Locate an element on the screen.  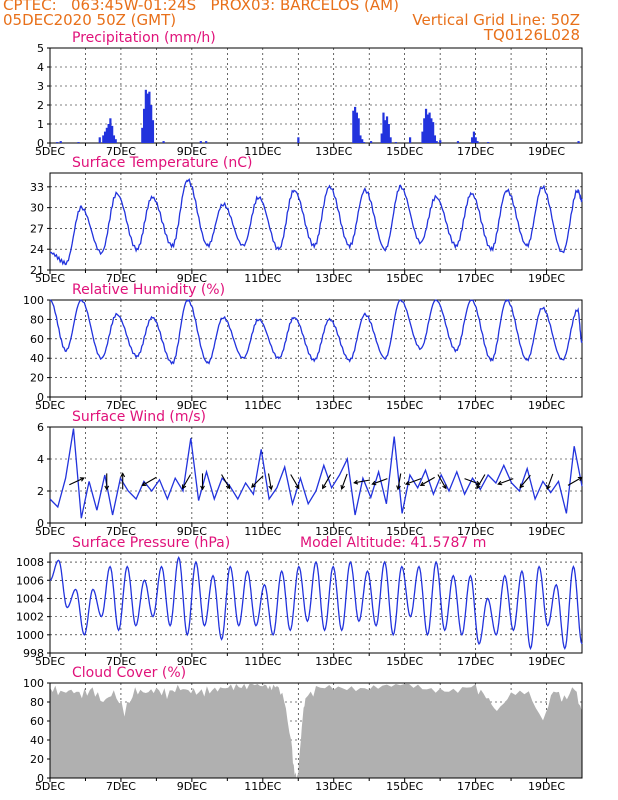
rh-panel is located at coordinates (315, 350).